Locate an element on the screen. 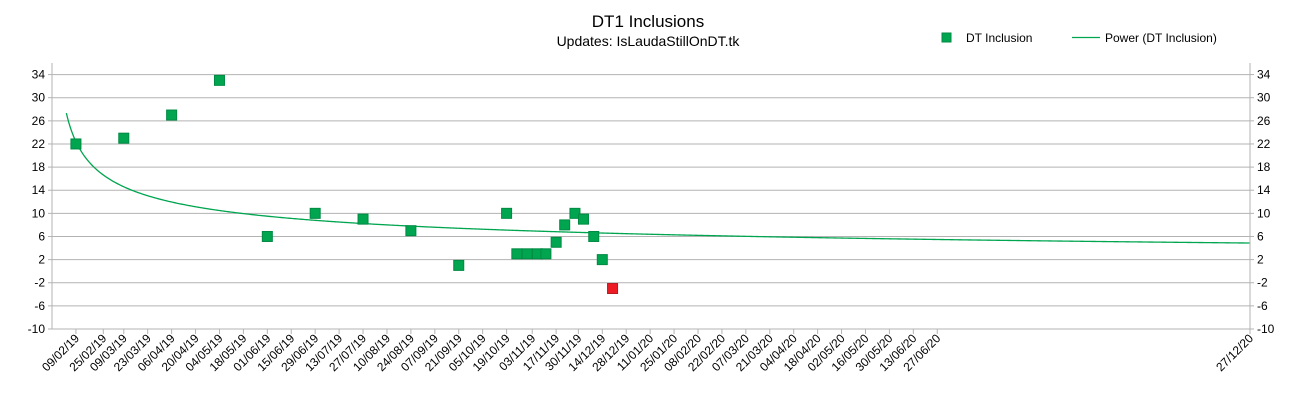 The height and width of the screenshot is (401, 1297). legend-marker-dt-inclusion is located at coordinates (946, 37).